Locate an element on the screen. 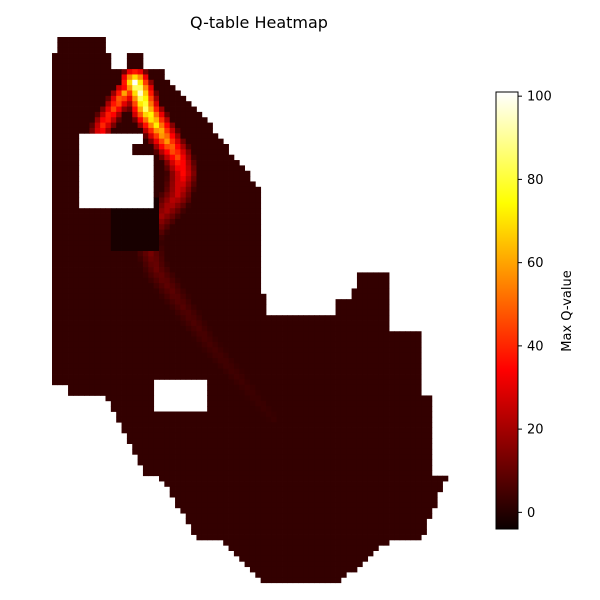 The width and height of the screenshot is (600, 600). colorbar-tick-label: 60 is located at coordinates (535, 263).